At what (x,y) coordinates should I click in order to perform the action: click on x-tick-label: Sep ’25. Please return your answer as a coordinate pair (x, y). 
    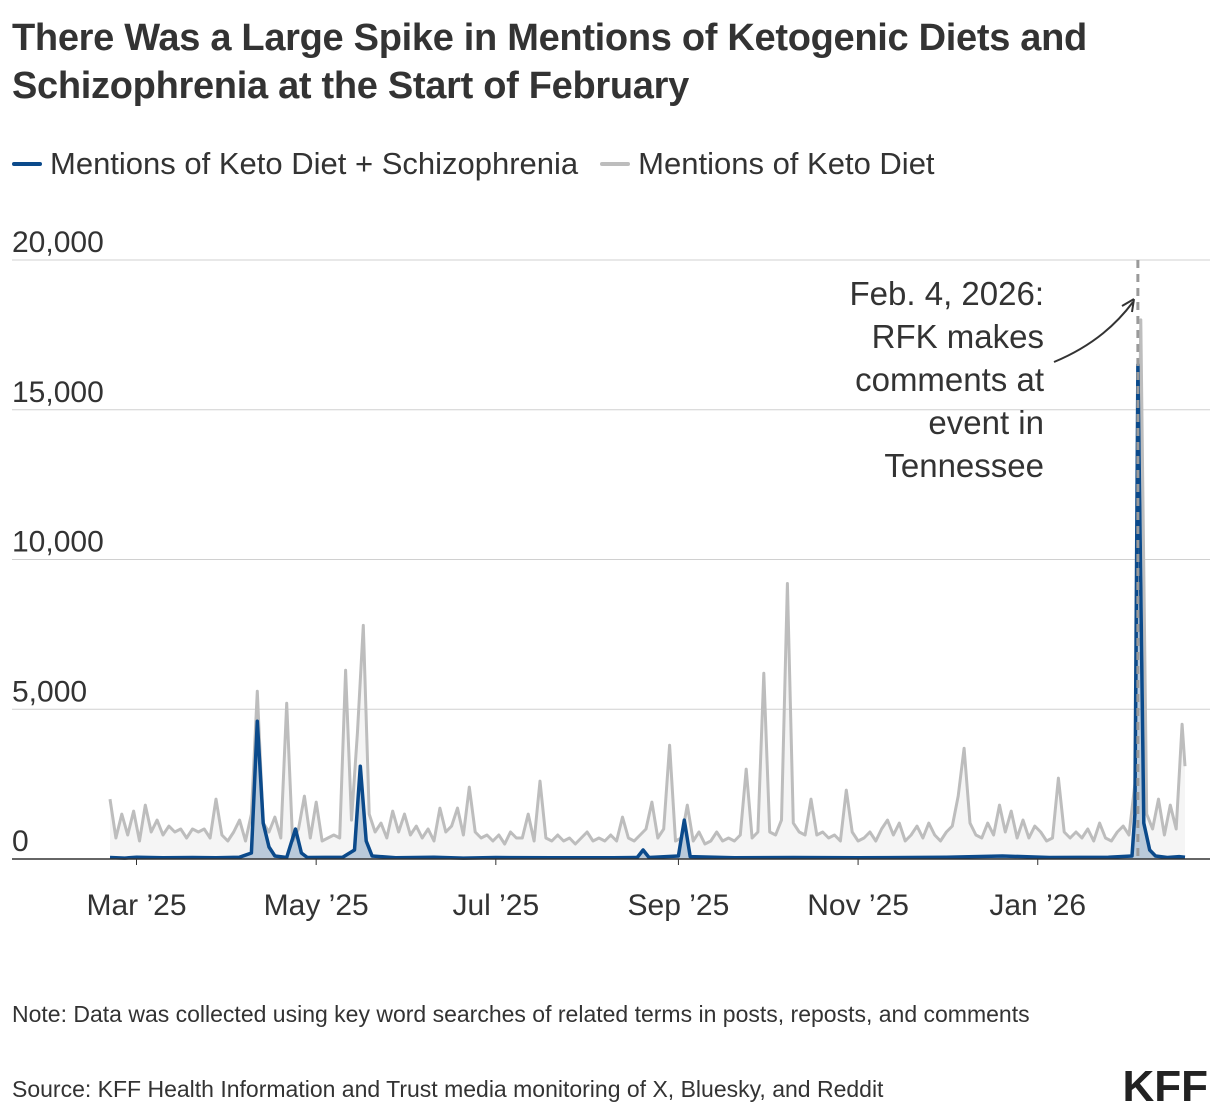
    Looking at the image, I should click on (679, 905).